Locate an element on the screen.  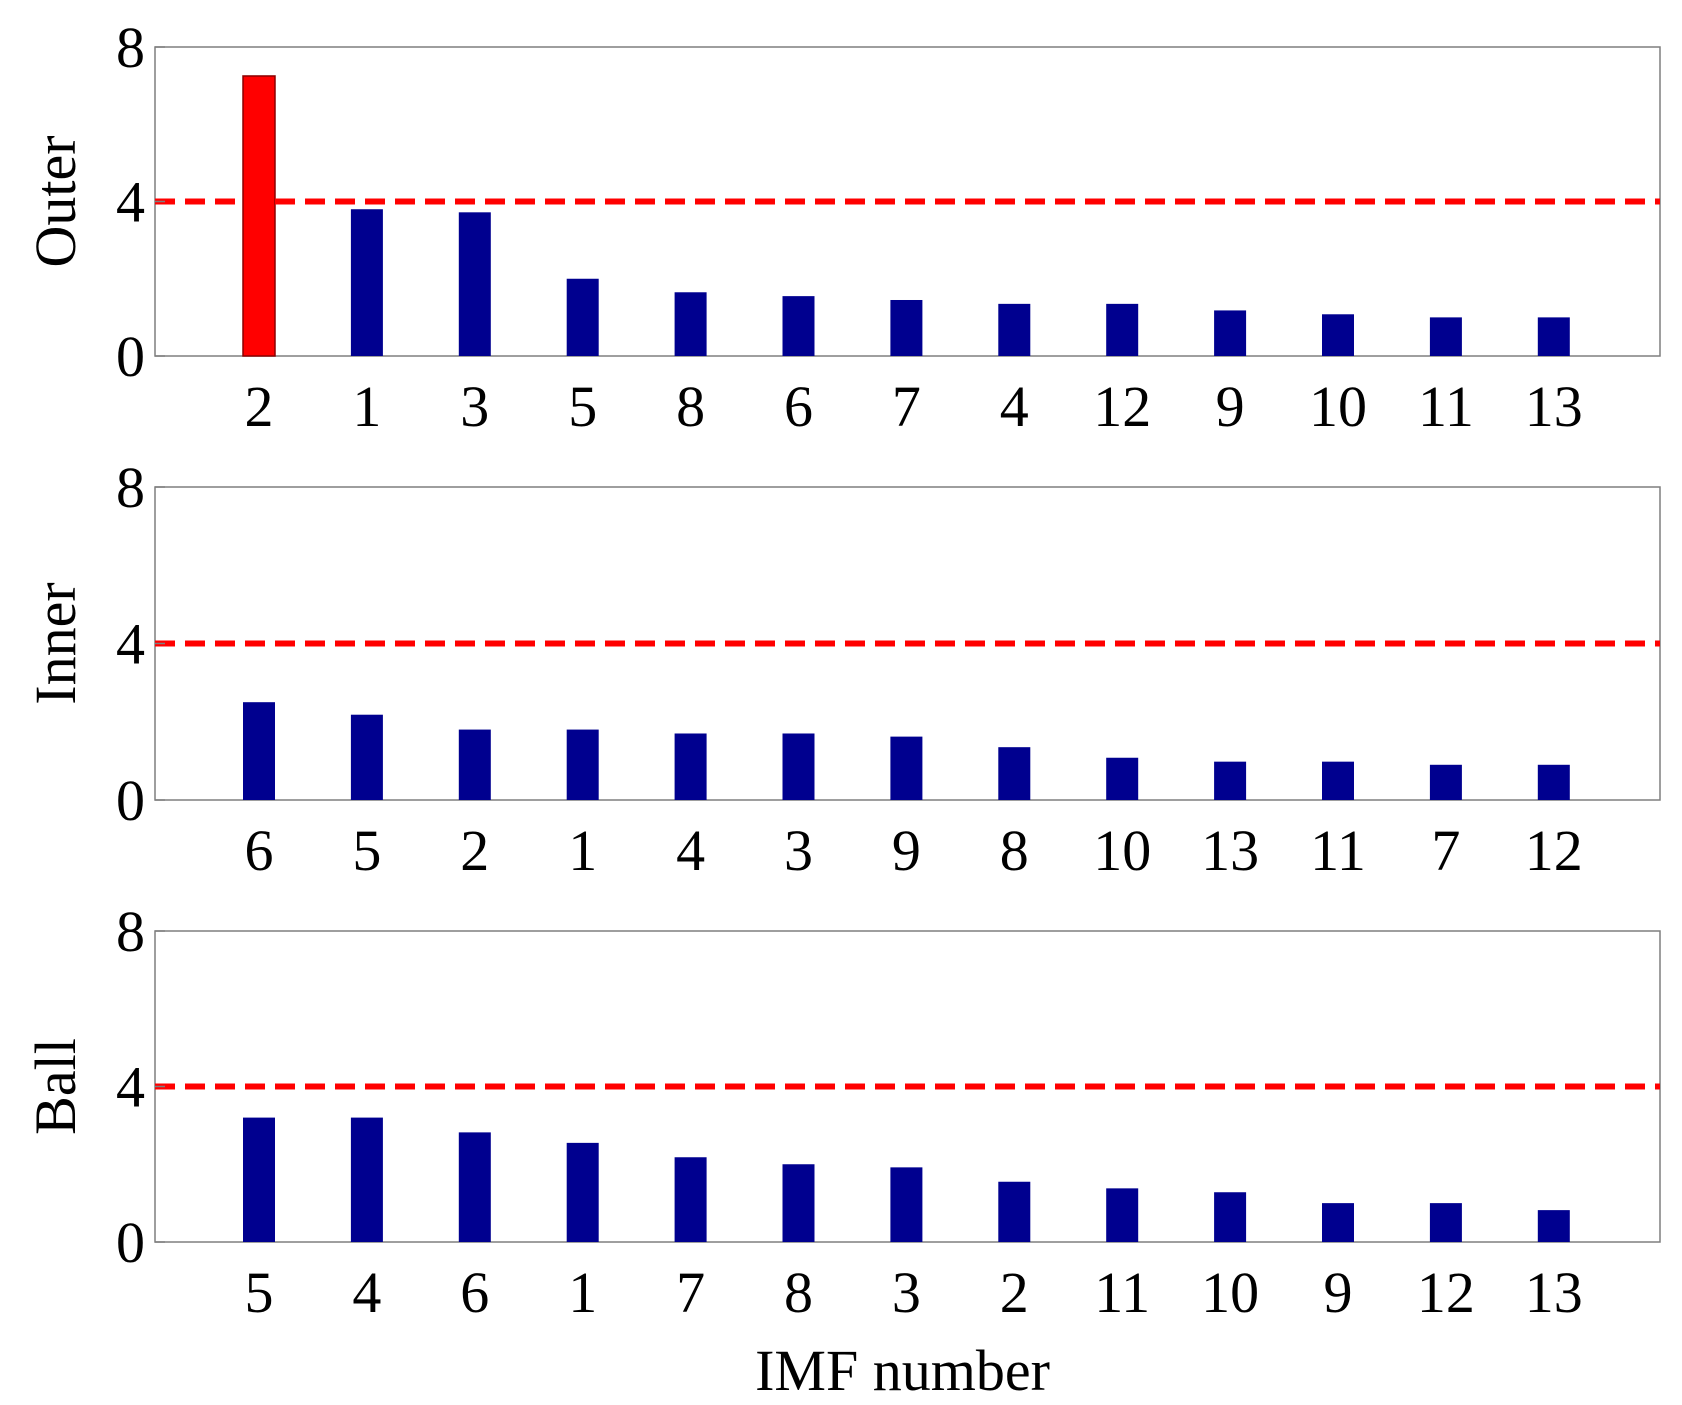
y-axis-label: Outer is located at coordinates (55, 201).